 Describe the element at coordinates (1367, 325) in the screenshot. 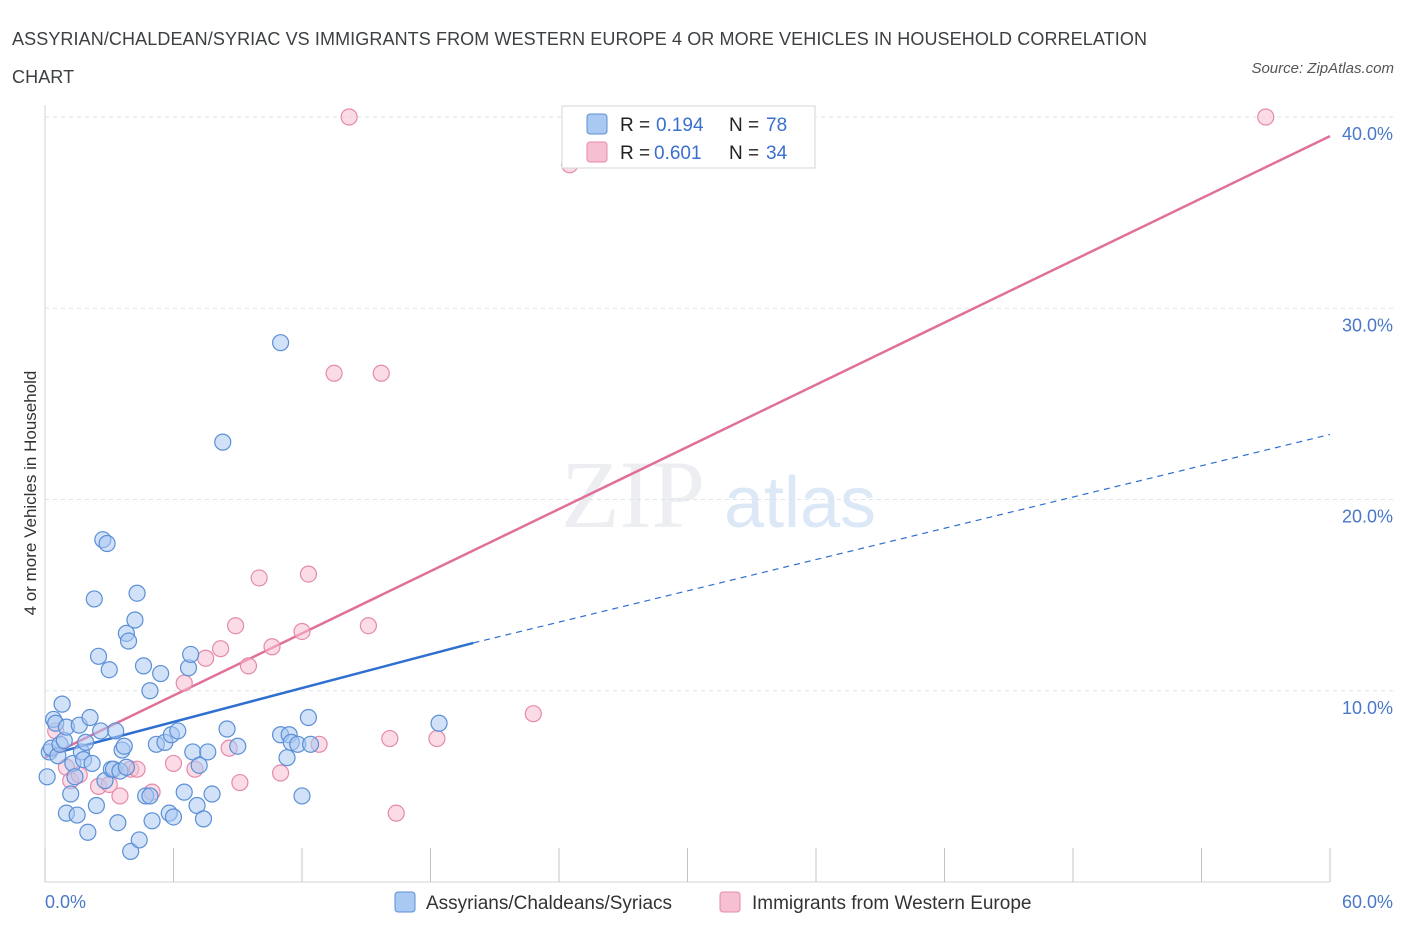

I see `y-tick-label: 30.0%` at that location.